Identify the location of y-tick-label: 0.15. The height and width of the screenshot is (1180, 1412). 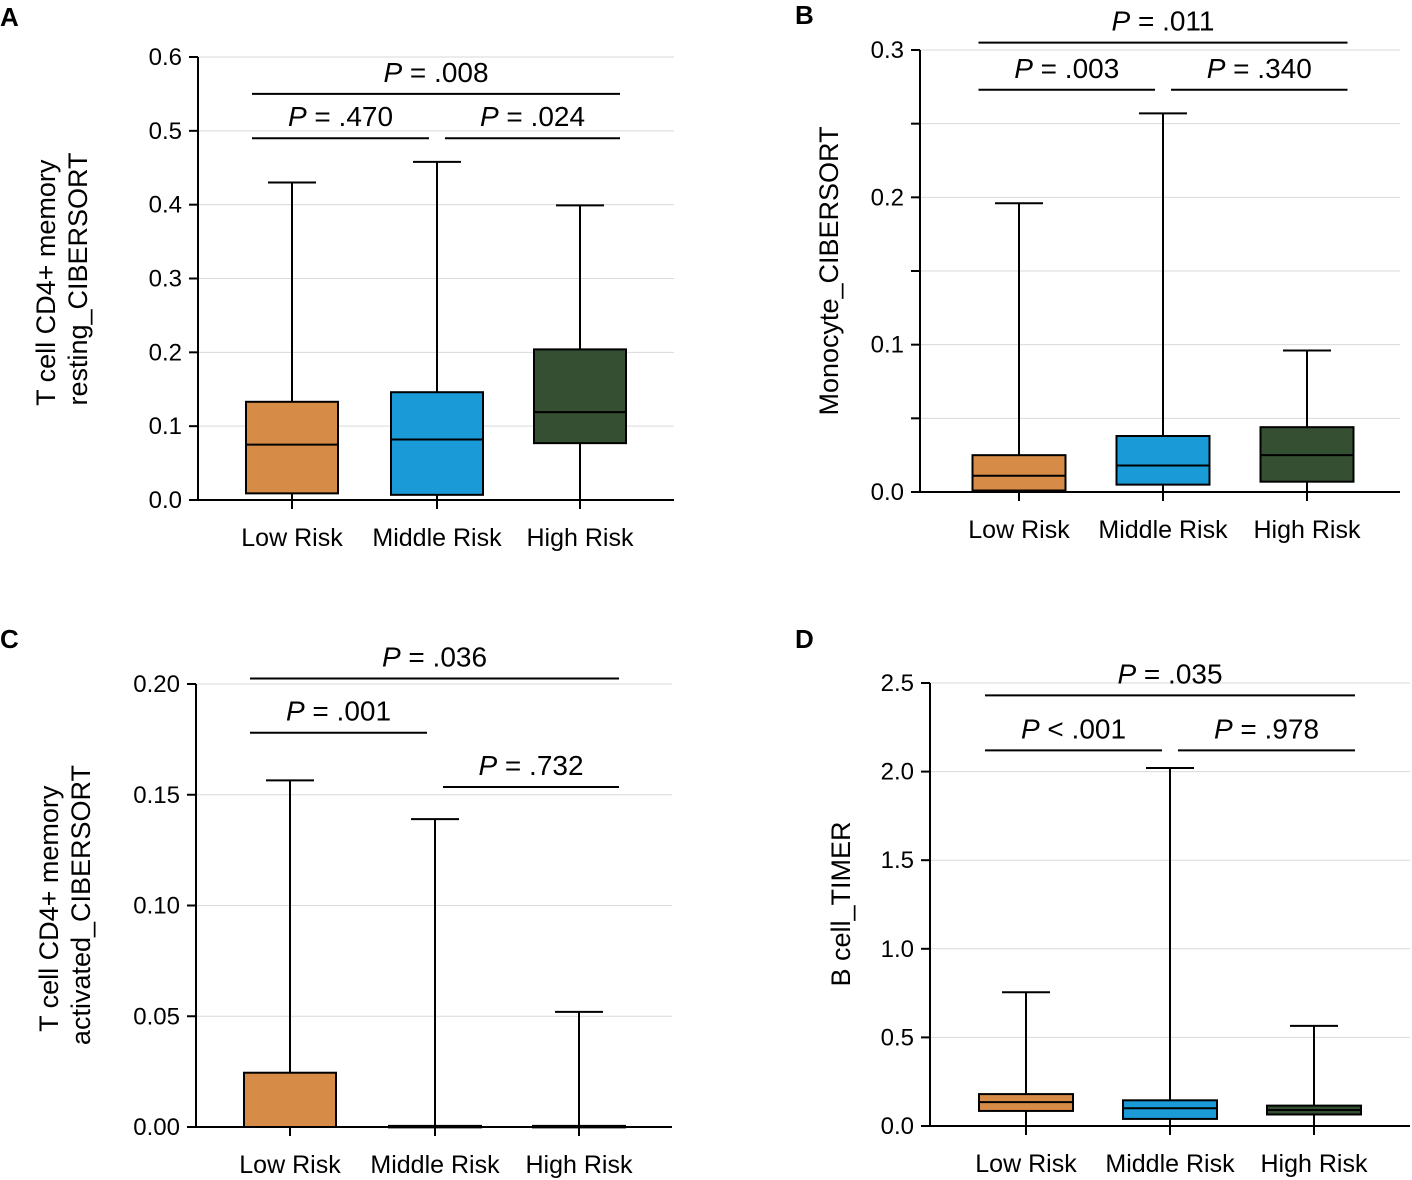
(156, 795).